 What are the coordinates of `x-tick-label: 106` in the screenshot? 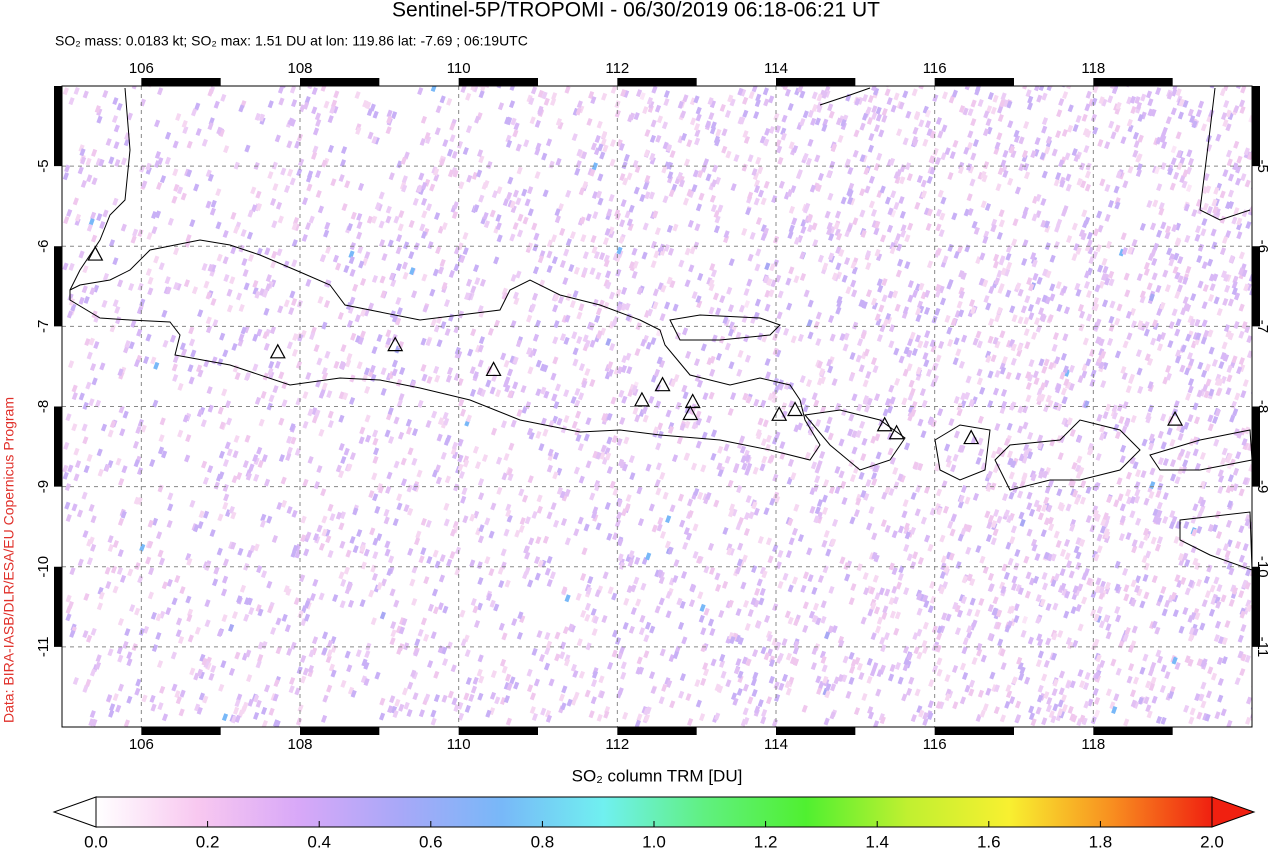 It's located at (141, 68).